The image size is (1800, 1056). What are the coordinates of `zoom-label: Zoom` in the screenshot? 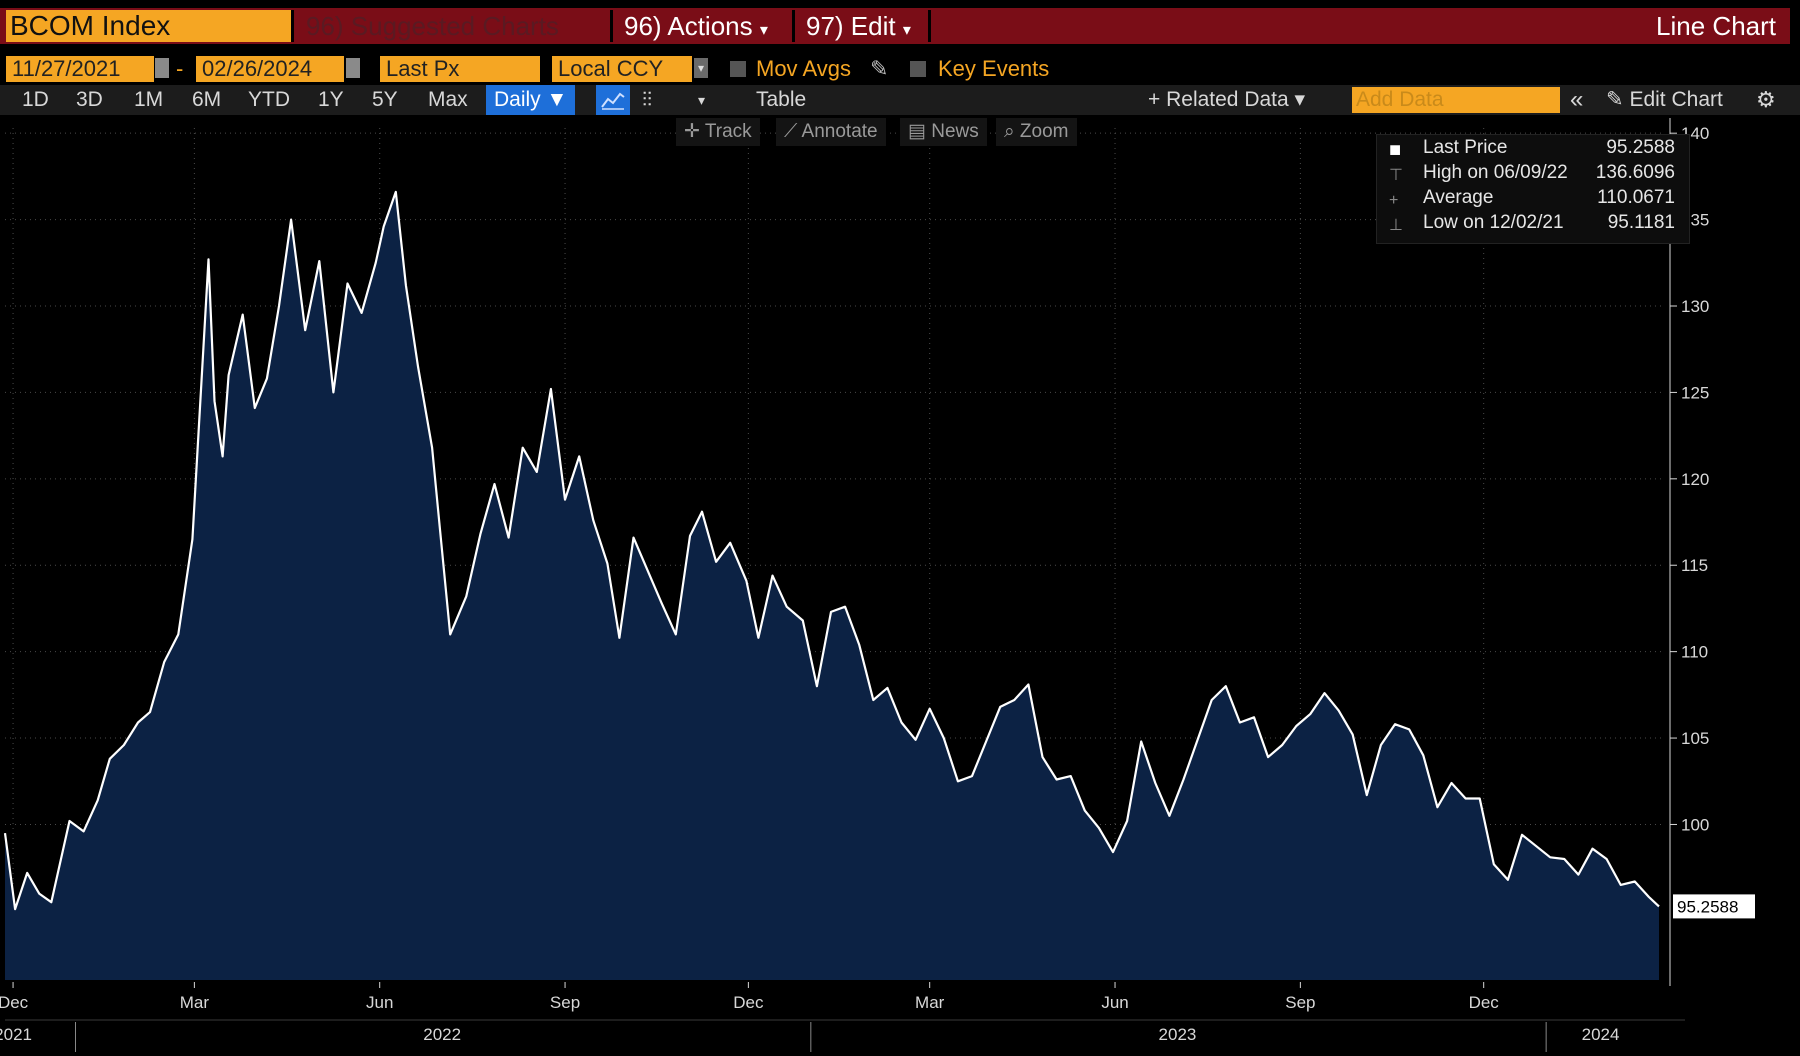 It's located at (1044, 131).